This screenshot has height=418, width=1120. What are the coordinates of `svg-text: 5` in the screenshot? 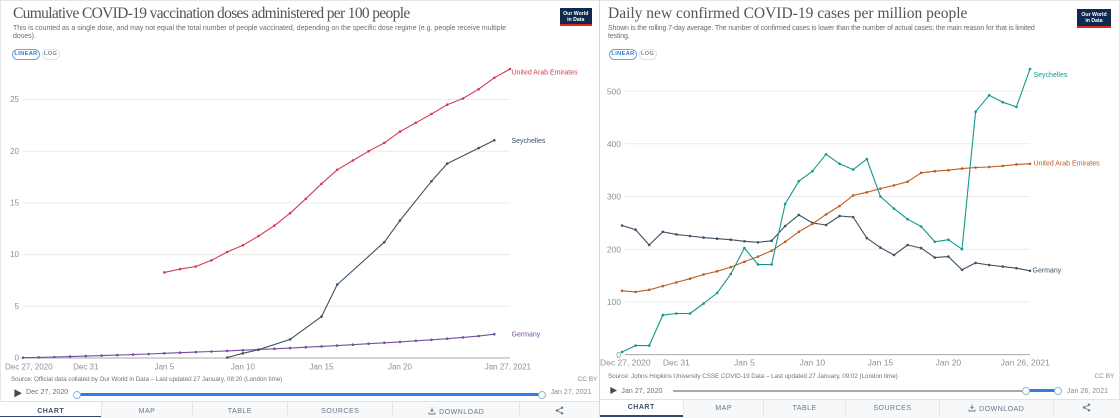 It's located at (17, 306).